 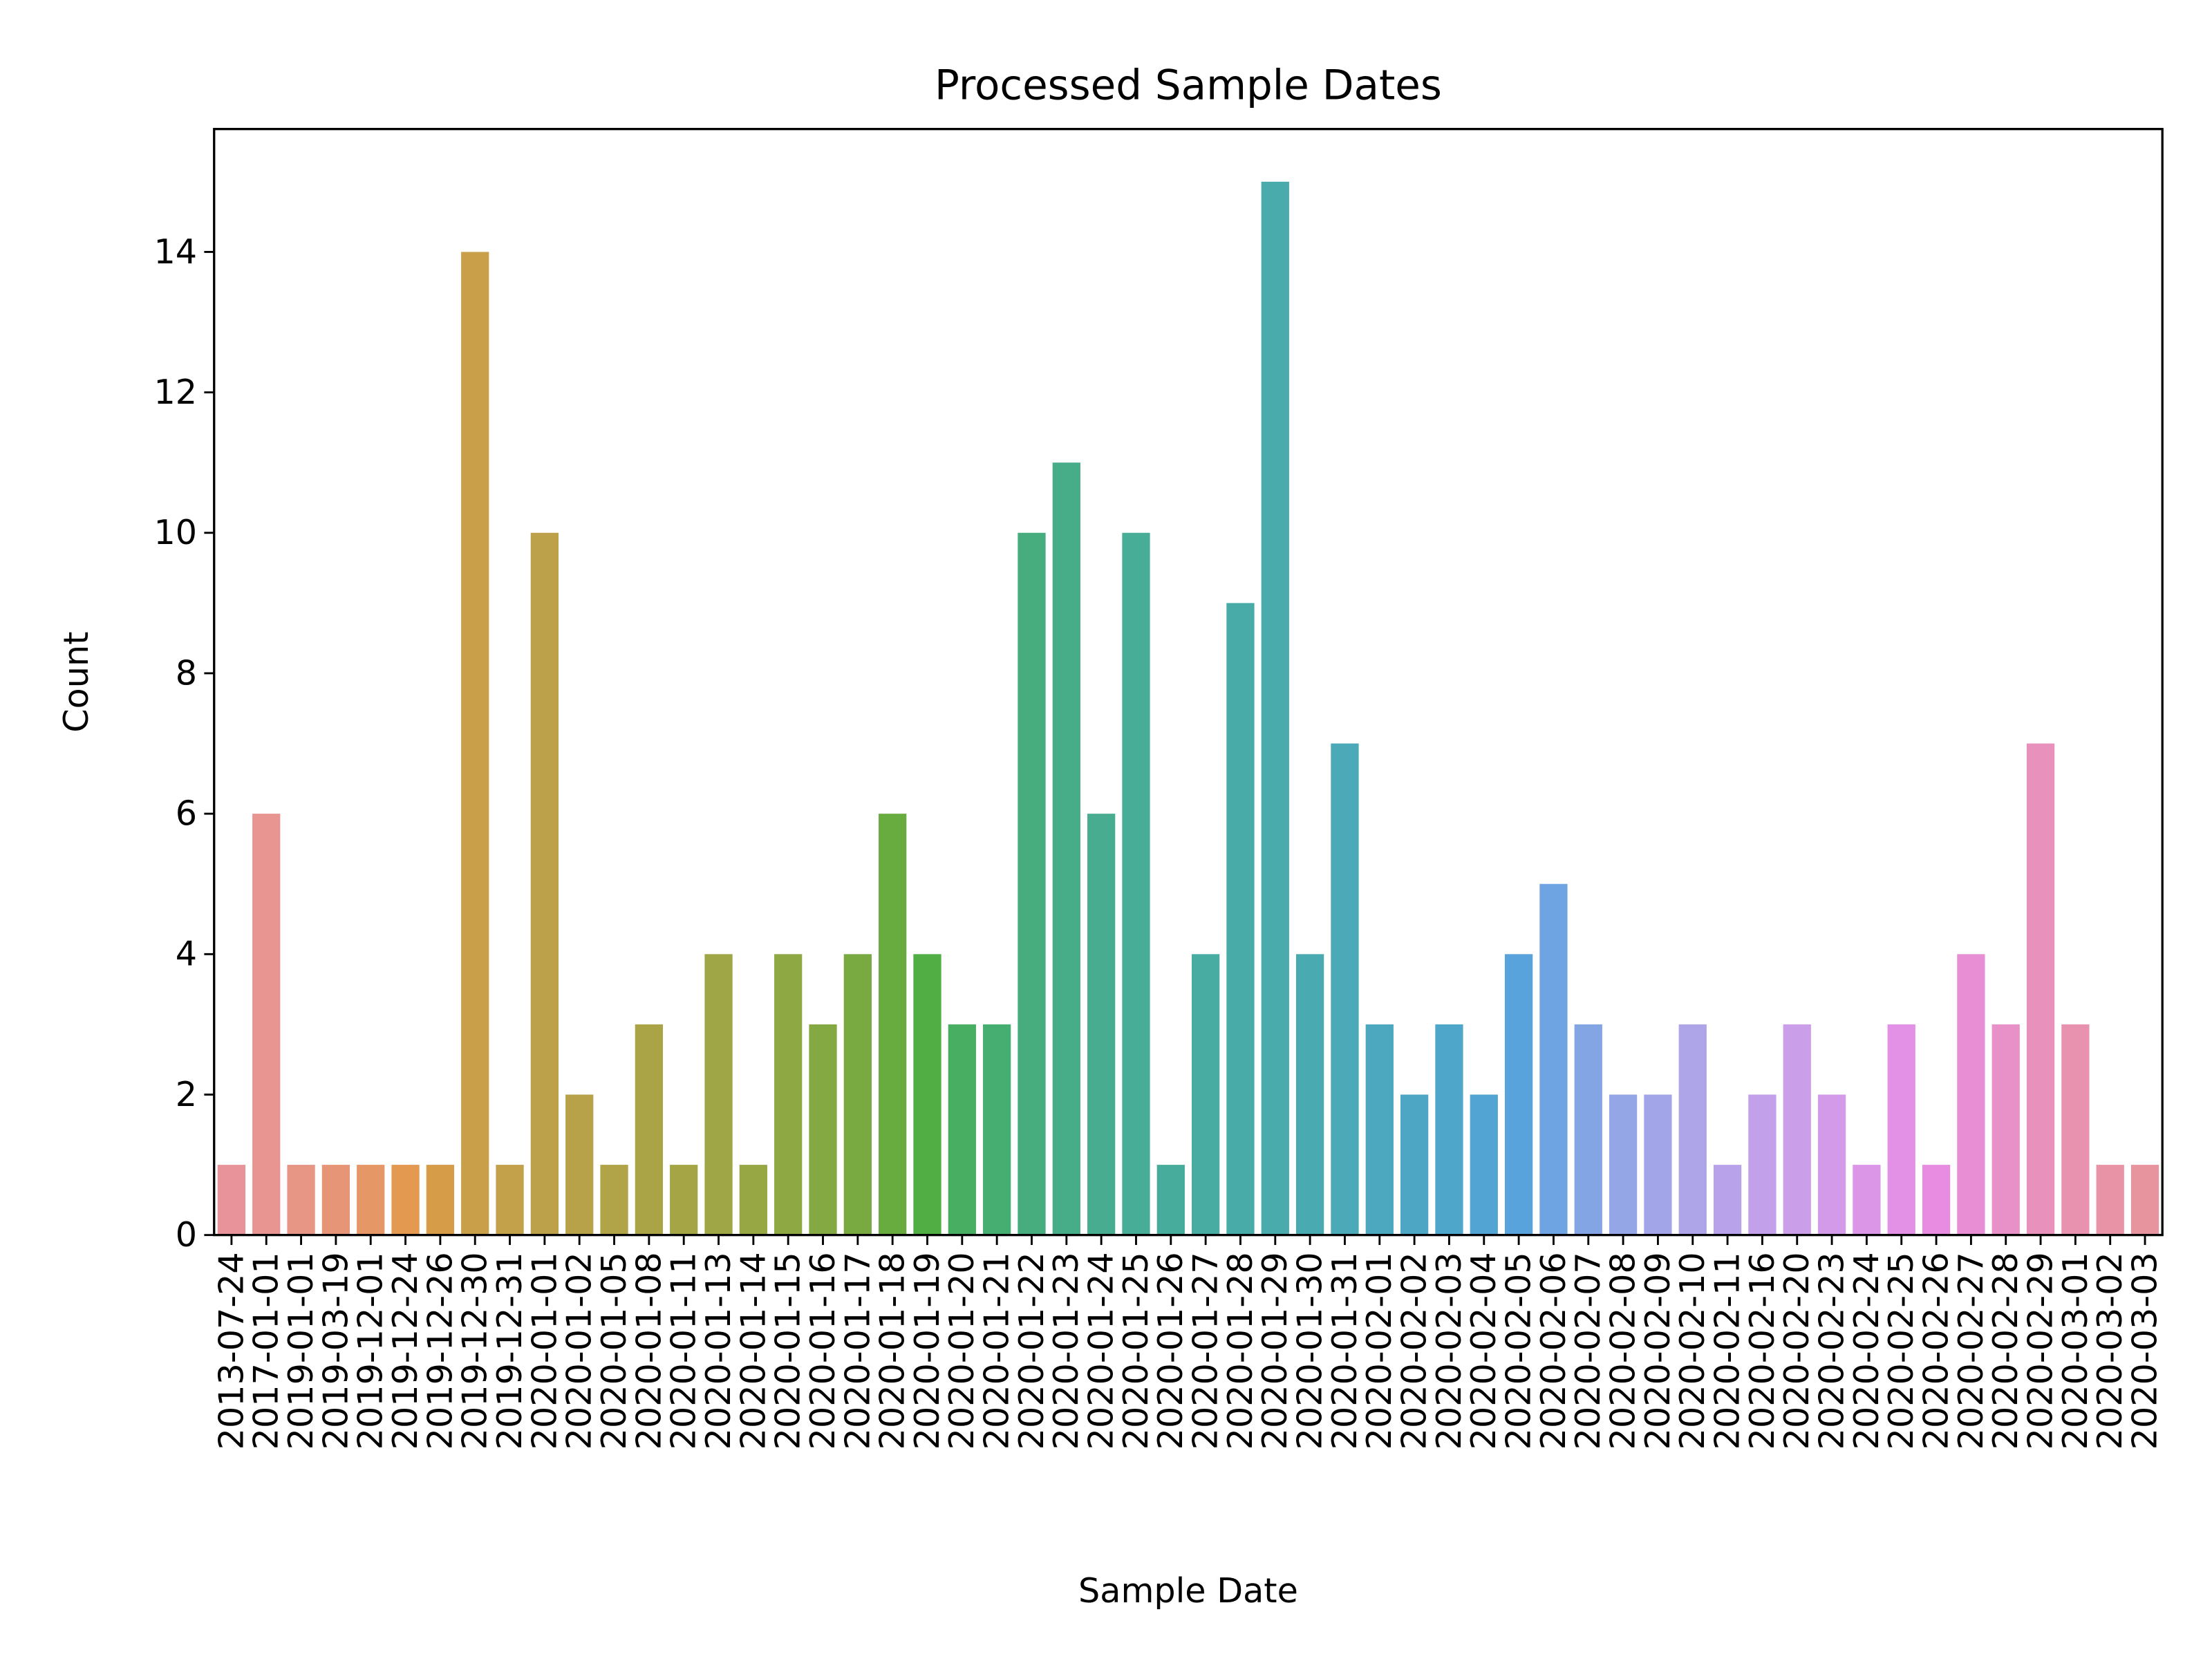 What do you see at coordinates (1379, 1351) in the screenshot?
I see `x-tick-label: 2020-02-01` at bounding box center [1379, 1351].